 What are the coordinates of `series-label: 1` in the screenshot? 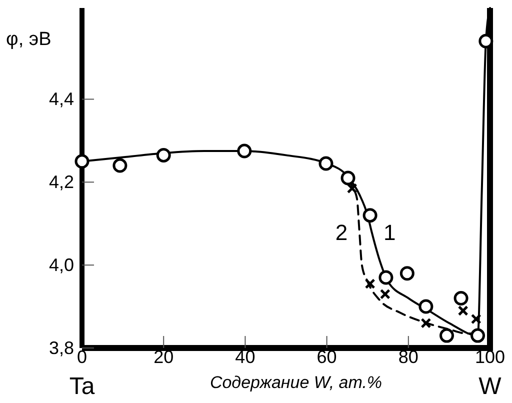 It's located at (390, 232).